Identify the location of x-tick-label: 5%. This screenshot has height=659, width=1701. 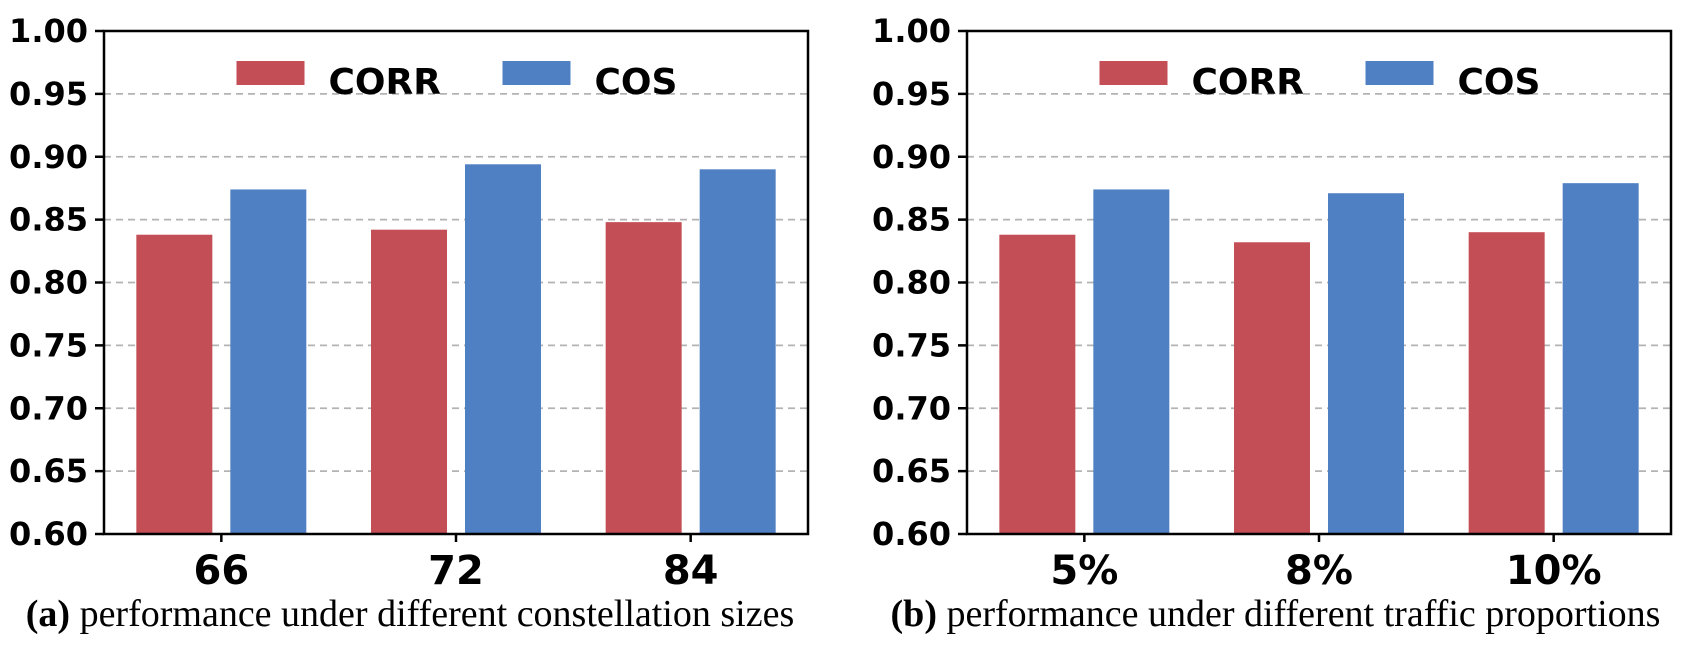
(1084, 566).